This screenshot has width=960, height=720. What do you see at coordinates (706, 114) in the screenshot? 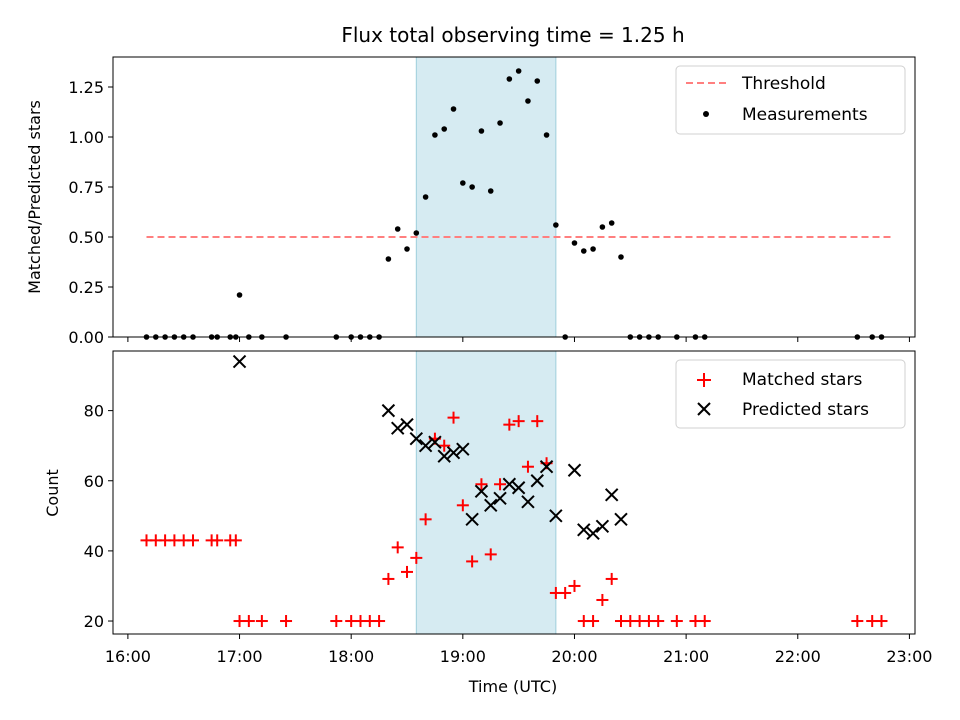
I see `legend-measurement-swatch` at bounding box center [706, 114].